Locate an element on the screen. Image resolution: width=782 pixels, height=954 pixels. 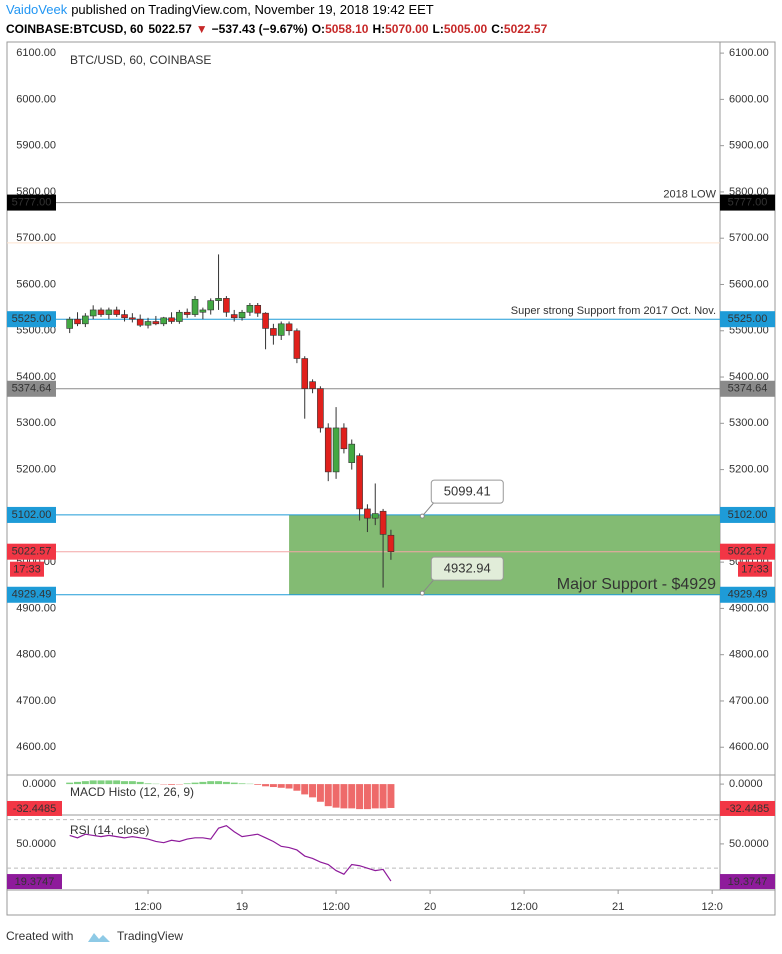
callout-box is located at coordinates (467, 491).